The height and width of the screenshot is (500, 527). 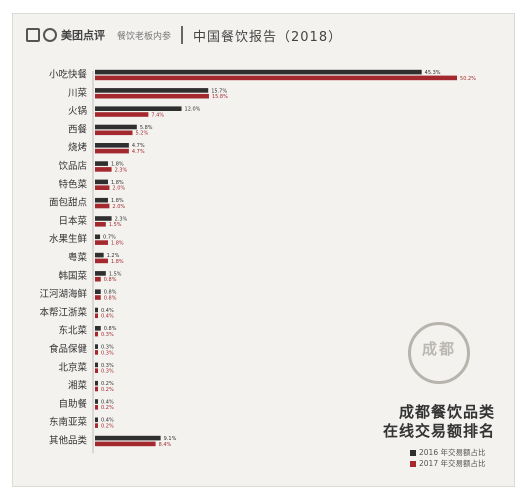 I want to click on category-label: 自助餐, so click(x=72, y=404).